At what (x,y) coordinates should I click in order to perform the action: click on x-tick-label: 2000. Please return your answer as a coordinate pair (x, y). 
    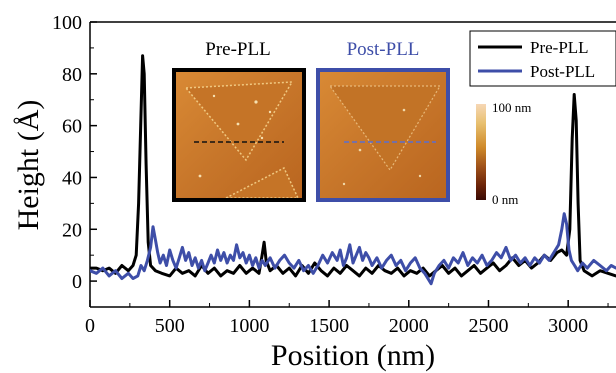
    Looking at the image, I should click on (409, 326).